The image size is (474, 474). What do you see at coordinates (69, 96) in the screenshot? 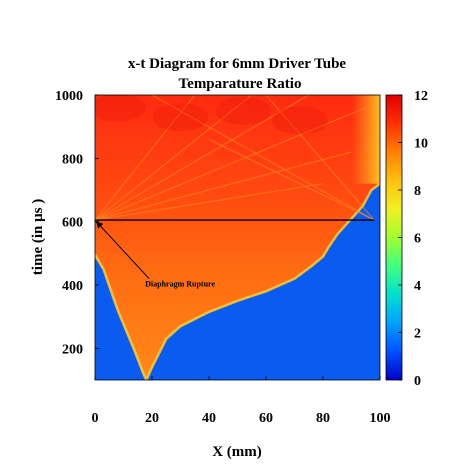
I see `y-tick-label: 1000` at bounding box center [69, 96].